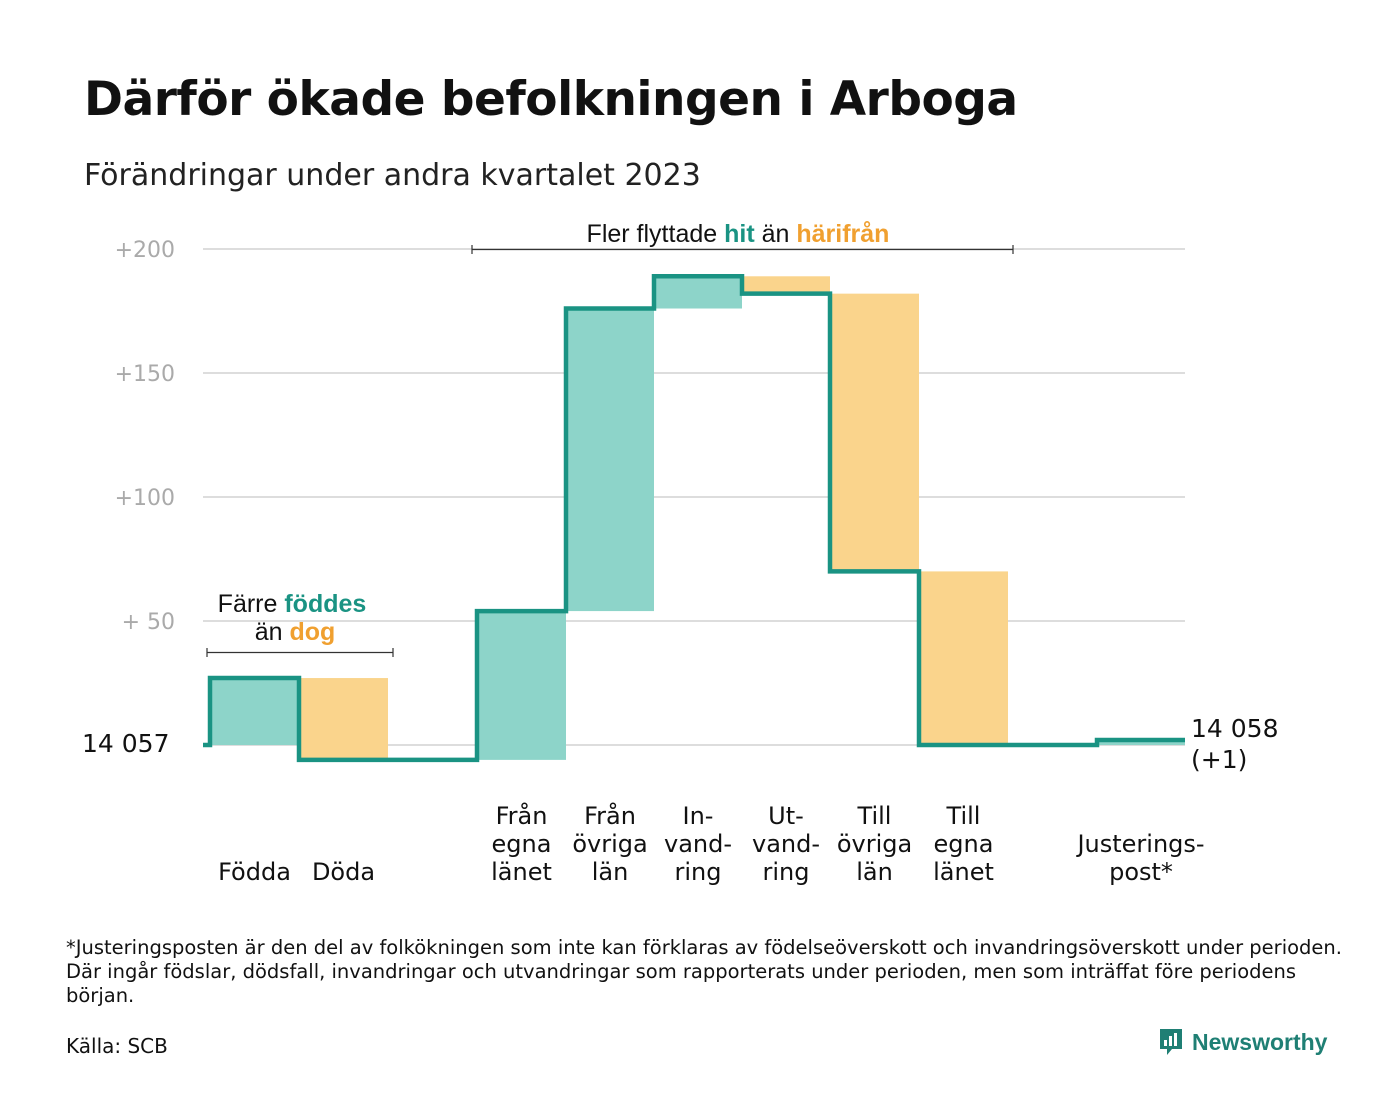  I want to click on y-tick-label: +150, so click(145, 374).